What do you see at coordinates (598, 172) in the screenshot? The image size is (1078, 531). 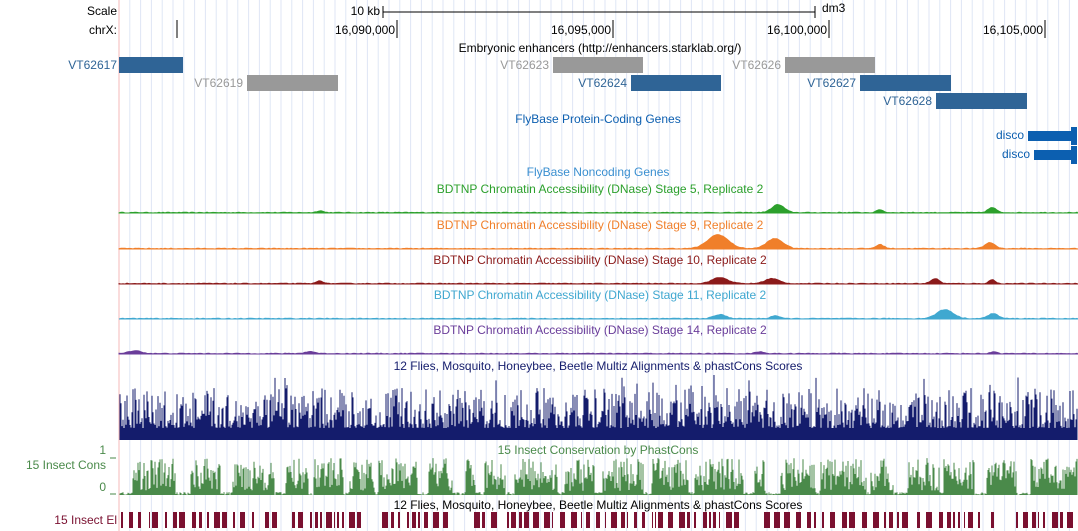 I see `track-title: FlyBase Noncoding Genes` at bounding box center [598, 172].